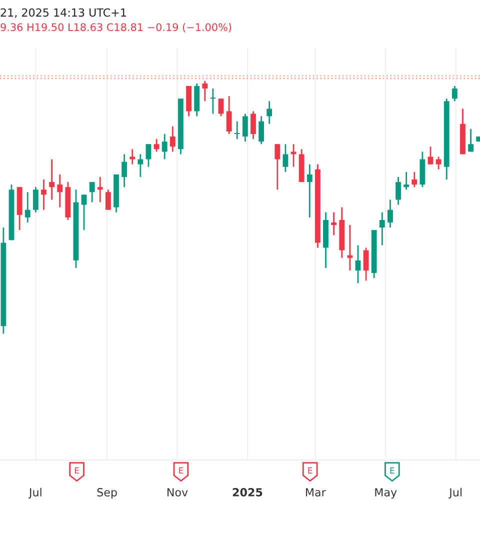 This screenshot has height=540, width=480. Describe the element at coordinates (178, 492) in the screenshot. I see `x-tick-label: Nov` at that location.